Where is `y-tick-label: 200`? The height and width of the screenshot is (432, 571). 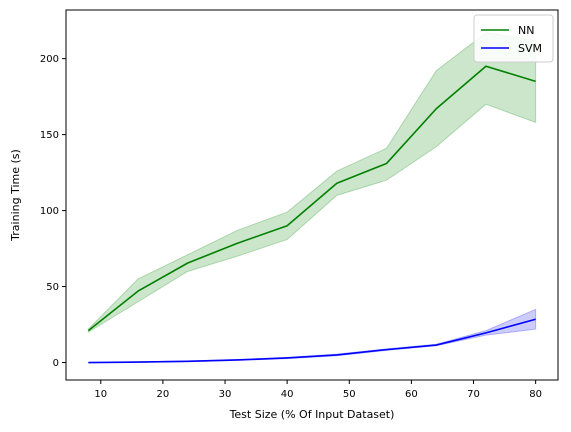
y-tick-label: 200 is located at coordinates (49, 59).